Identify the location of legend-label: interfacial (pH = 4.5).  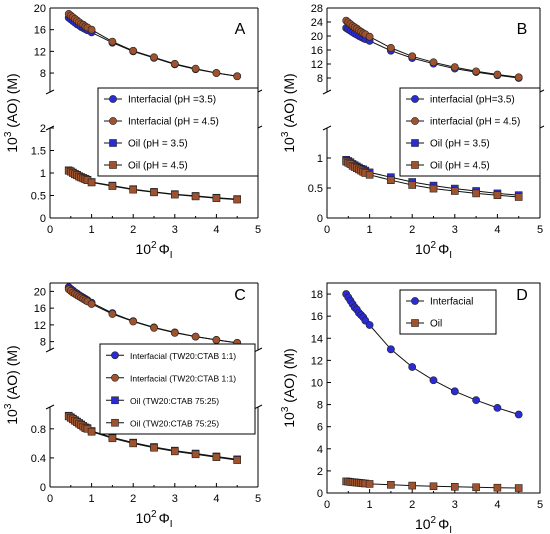
(475, 122).